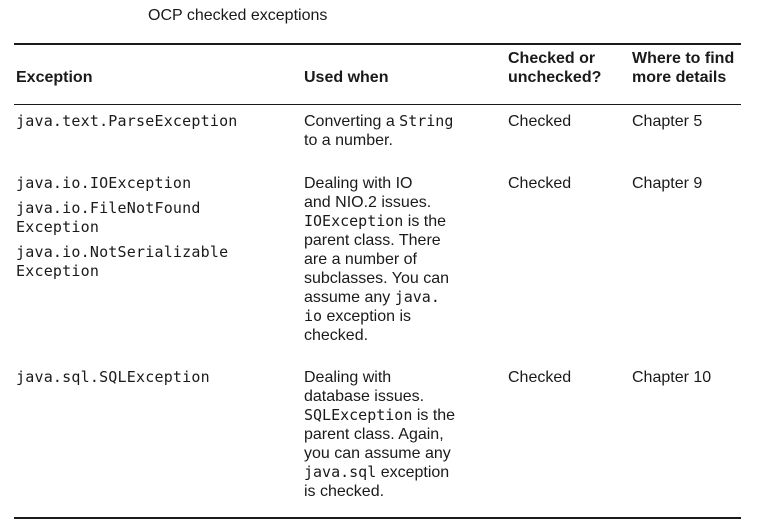 This screenshot has width=759, height=531. I want to click on header-checked-line1: Checked or, so click(552, 58).